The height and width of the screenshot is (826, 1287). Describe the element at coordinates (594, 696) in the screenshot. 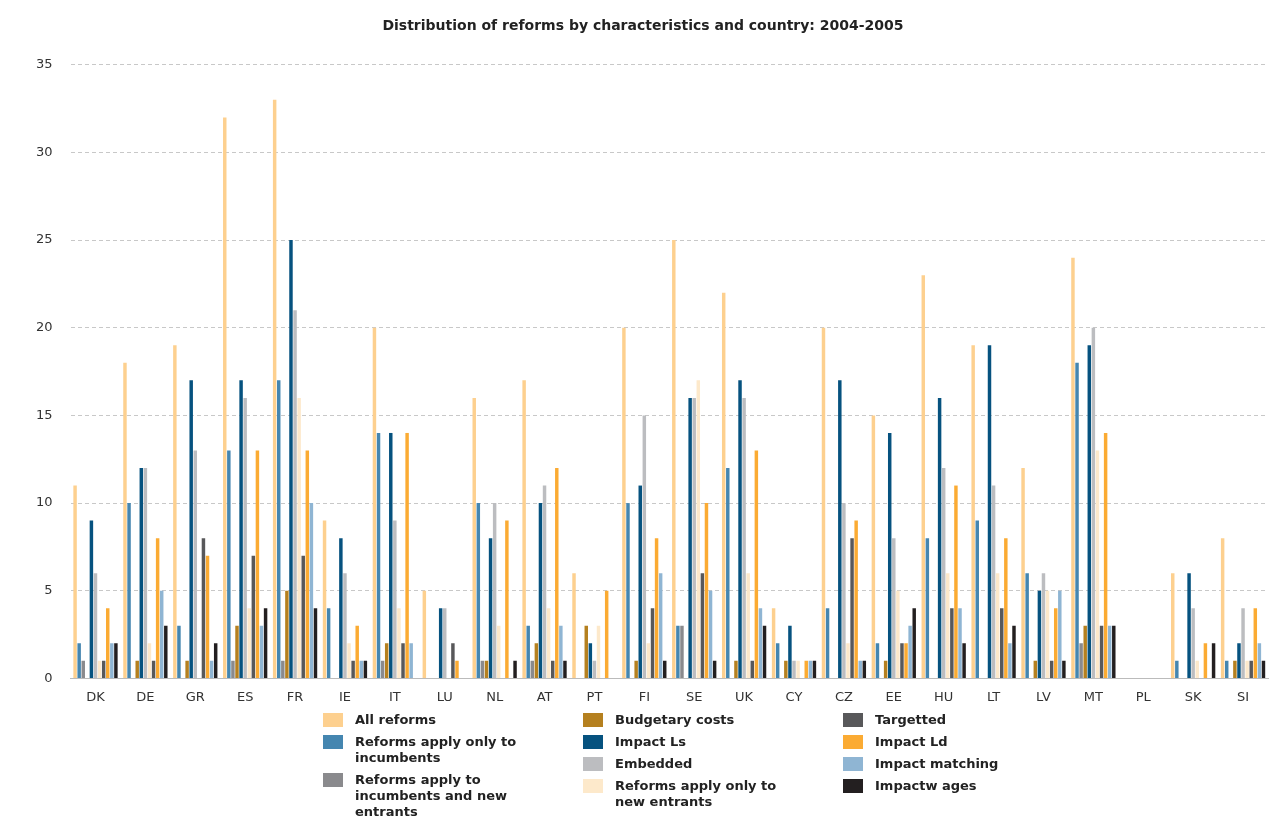

I see `x-tick-label: PT` at that location.